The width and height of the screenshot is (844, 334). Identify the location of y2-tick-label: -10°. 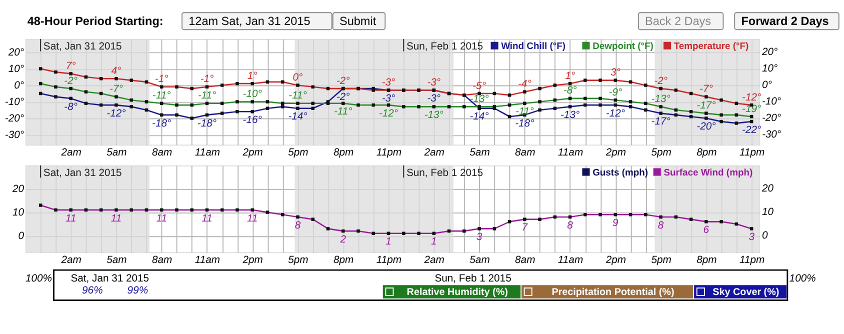
(772, 102).